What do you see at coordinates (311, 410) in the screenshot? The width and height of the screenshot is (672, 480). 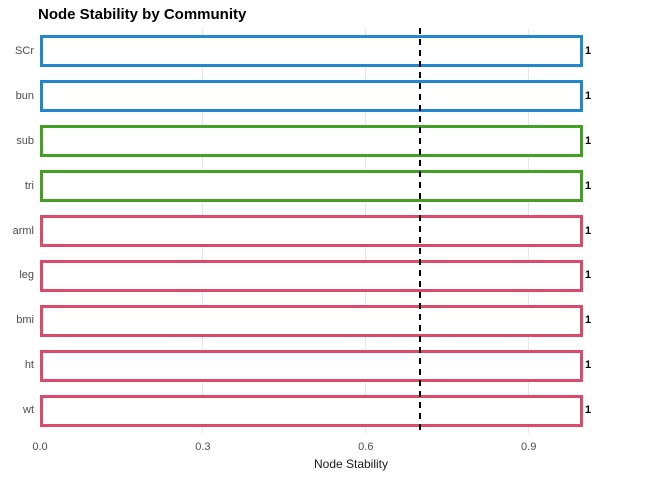 I see `bar-wt` at bounding box center [311, 410].